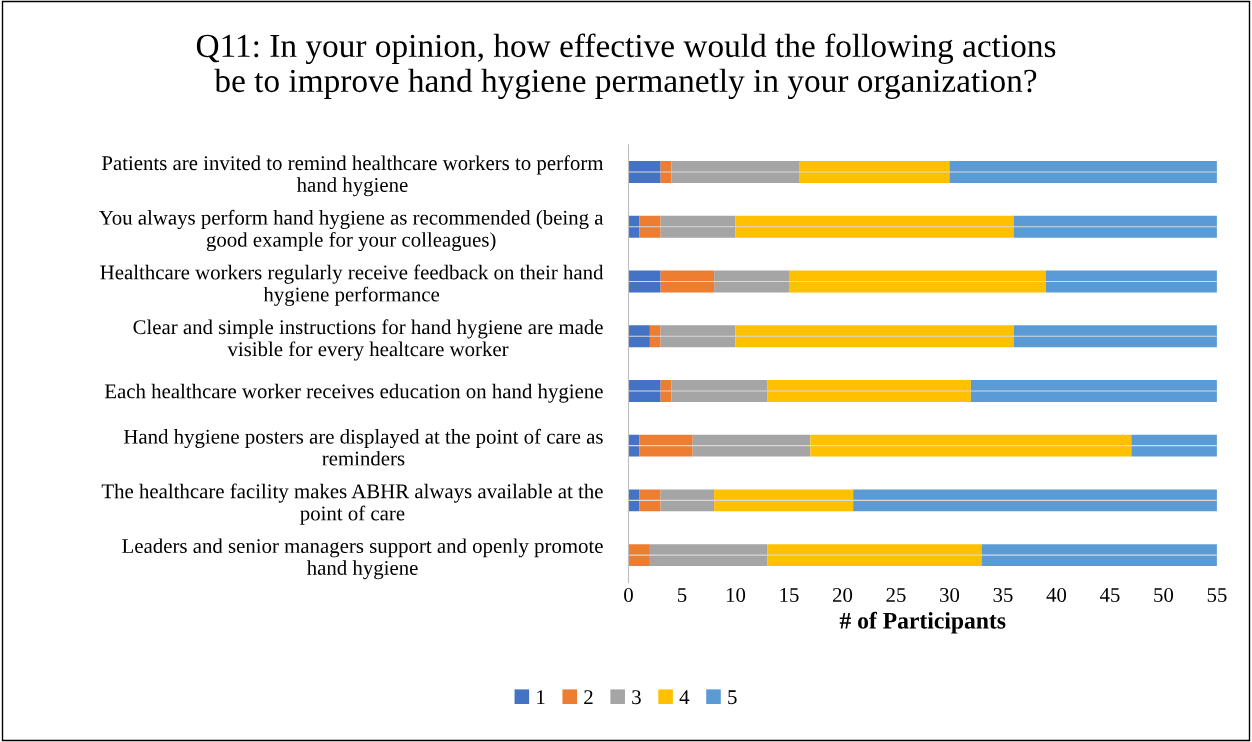  What do you see at coordinates (541, 697) in the screenshot?
I see `legend-label: 1` at bounding box center [541, 697].